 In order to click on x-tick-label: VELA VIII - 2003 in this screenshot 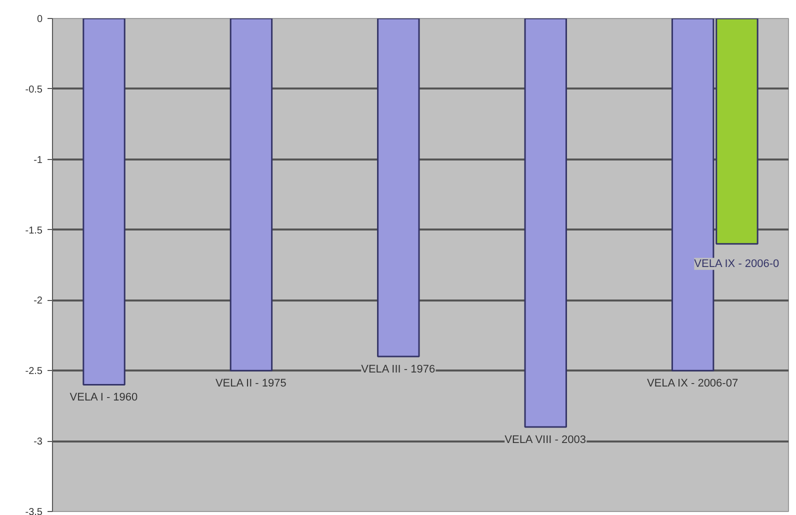, I will do `click(545, 440)`.